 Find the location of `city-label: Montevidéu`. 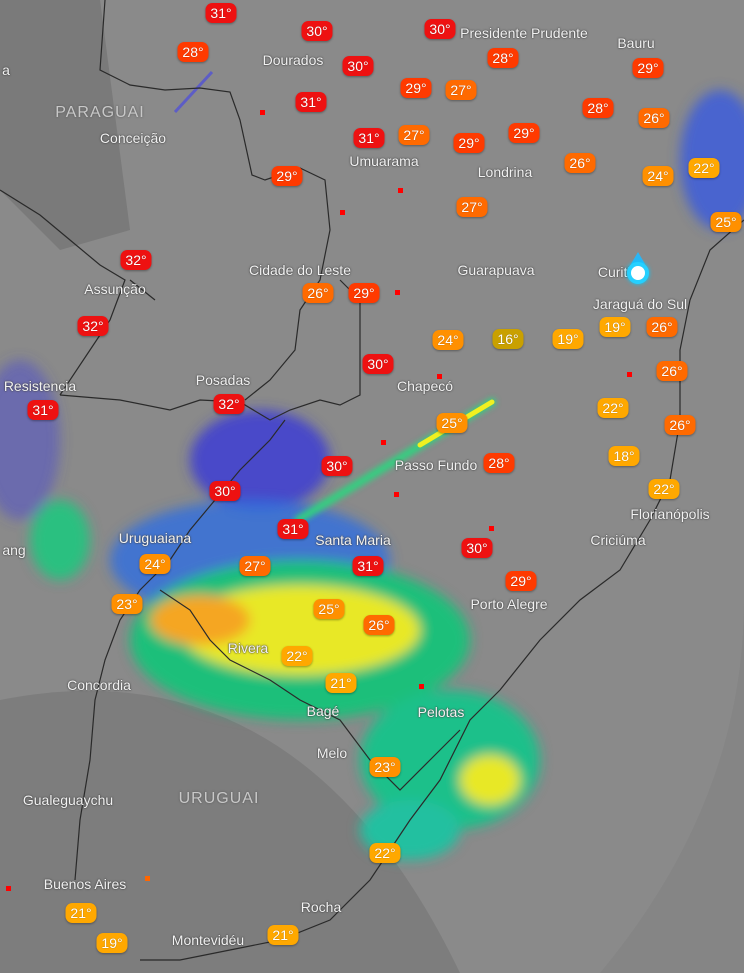

city-label: Montevidéu is located at coordinates (208, 940).